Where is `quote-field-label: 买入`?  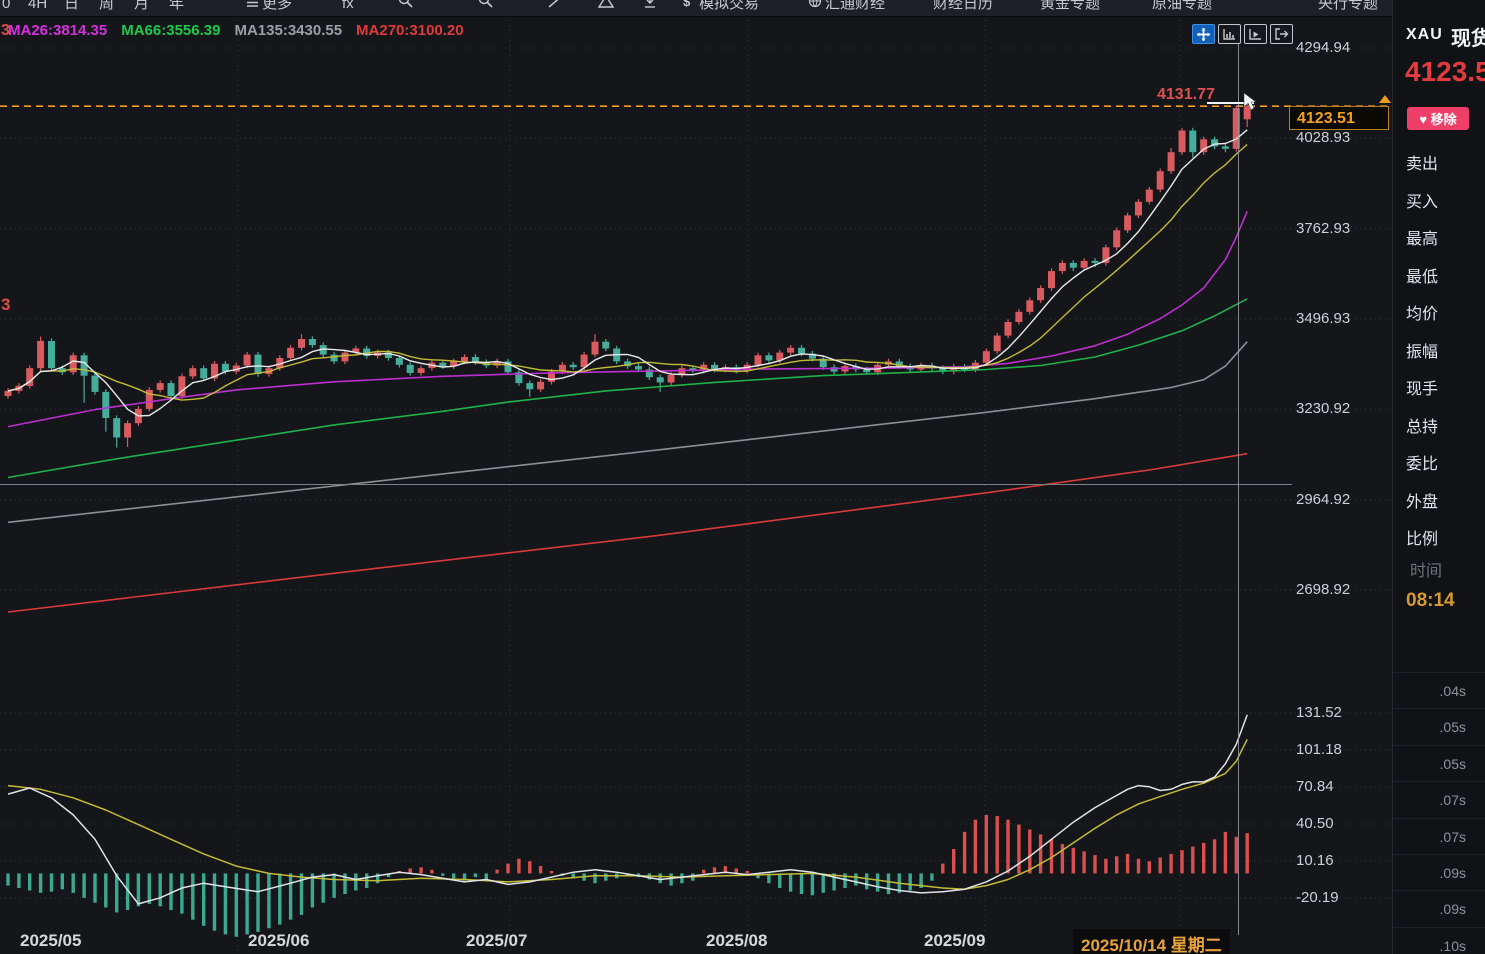 quote-field-label: 买入 is located at coordinates (1422, 202).